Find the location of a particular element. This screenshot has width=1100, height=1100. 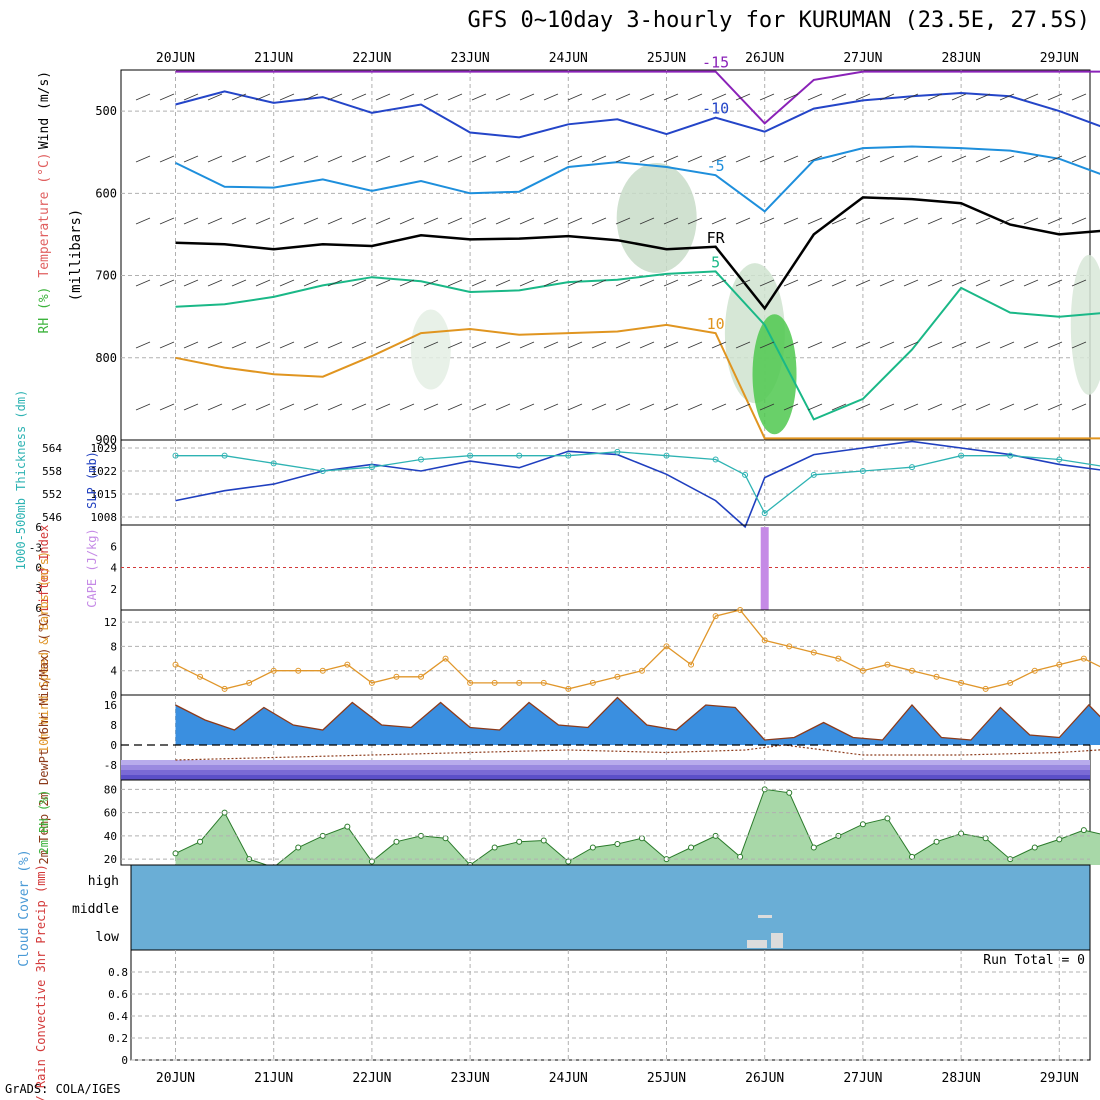

wind-tick: 4 is located at coordinates (113, 671).